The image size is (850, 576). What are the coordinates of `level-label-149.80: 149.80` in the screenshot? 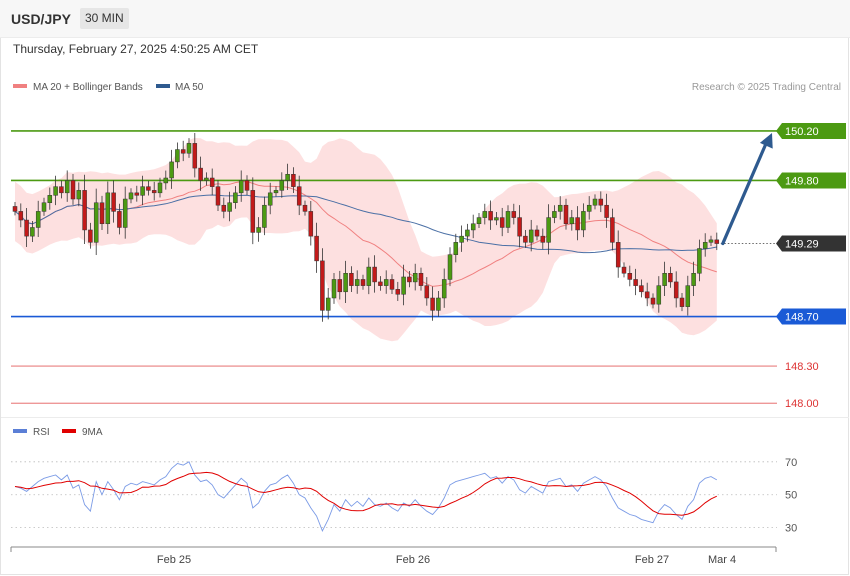 It's located at (811, 180).